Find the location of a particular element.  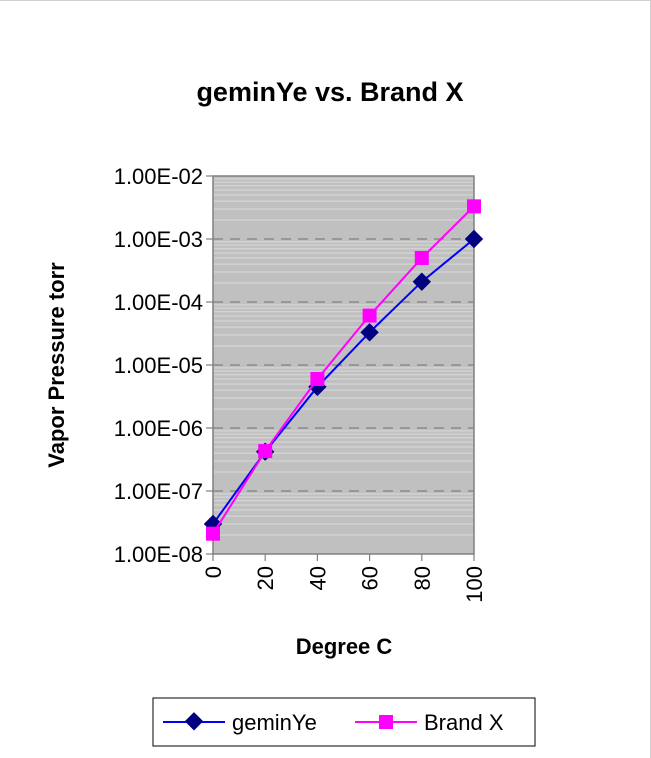

y-tick-label: 1.00E-08 is located at coordinates (158, 554).